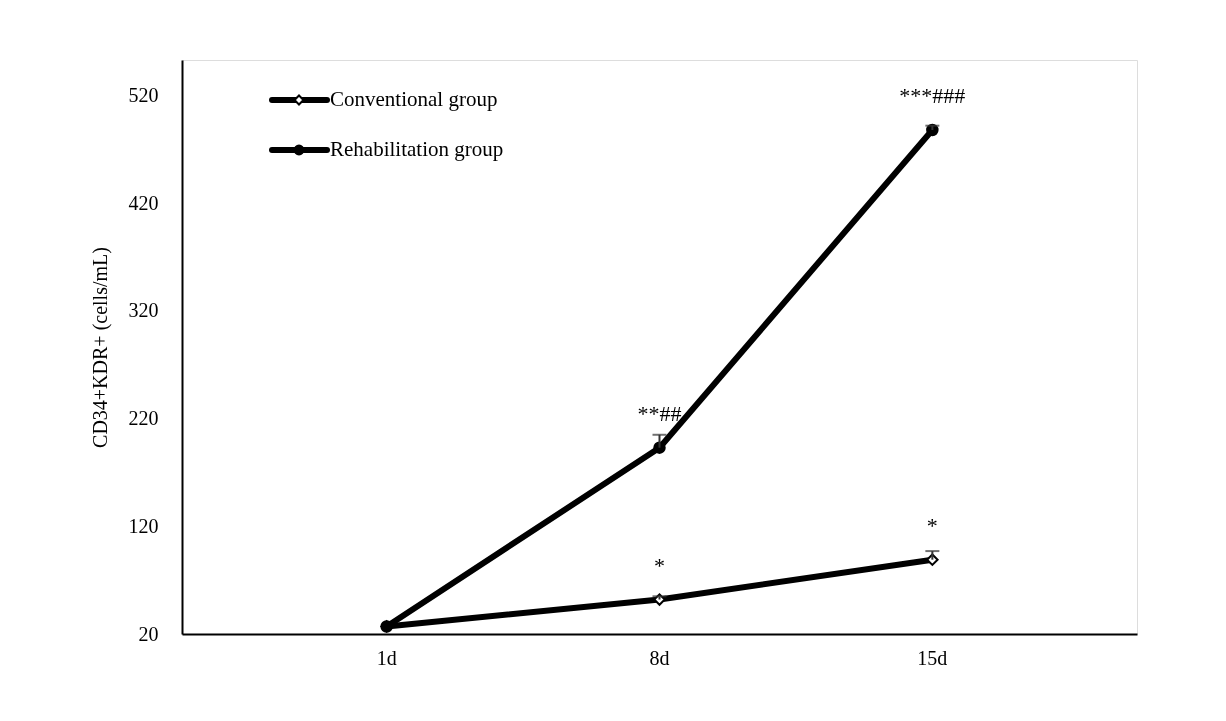 Image resolution: width=1226 pixels, height=721 pixels. Describe the element at coordinates (143, 310) in the screenshot. I see `y-tick-label: 320` at that location.